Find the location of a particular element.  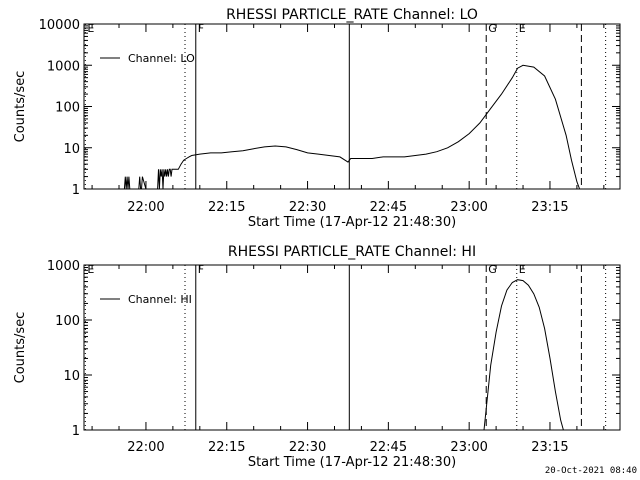

legend-label: Channel: LO is located at coordinates (161, 58).